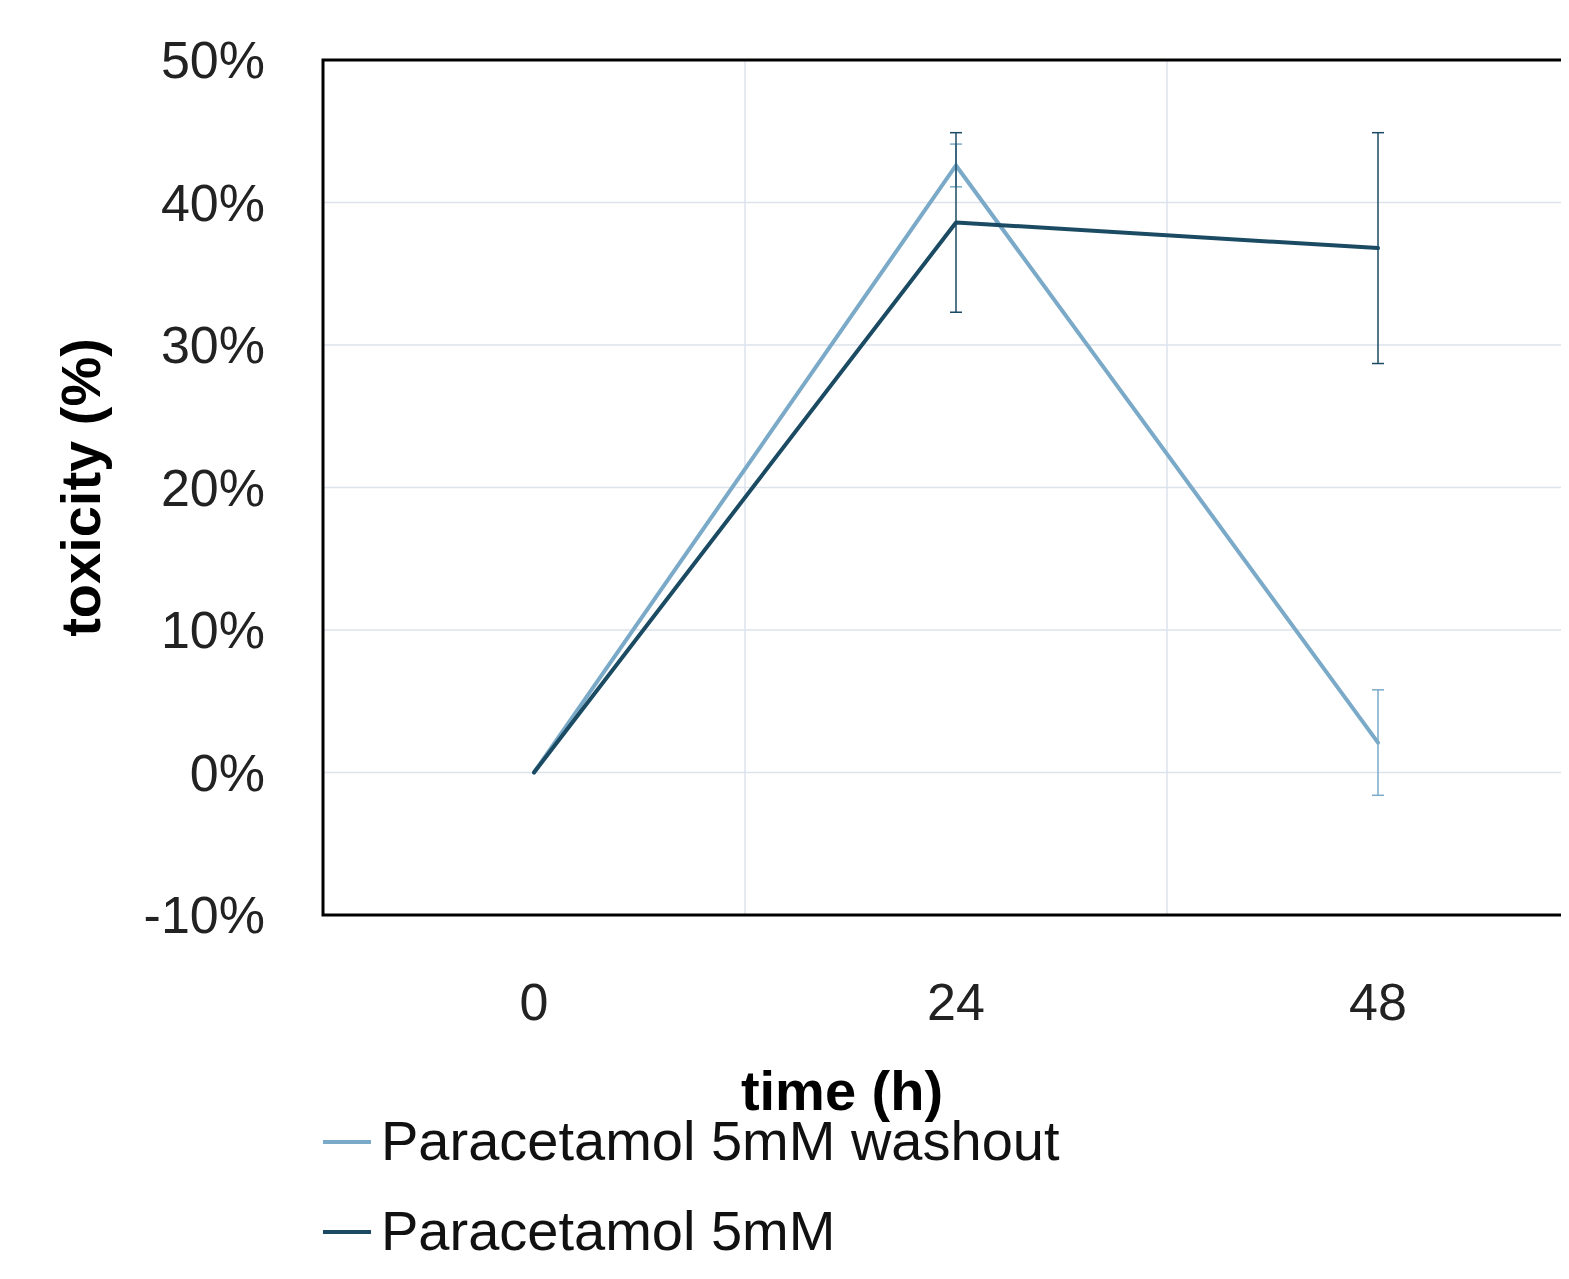  What do you see at coordinates (212, 630) in the screenshot?
I see `y-tick-label: 10%` at bounding box center [212, 630].